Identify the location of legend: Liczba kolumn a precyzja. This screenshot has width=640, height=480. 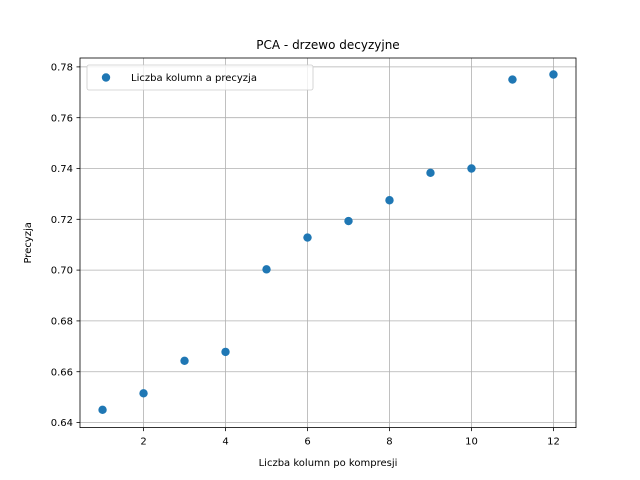
(200, 77).